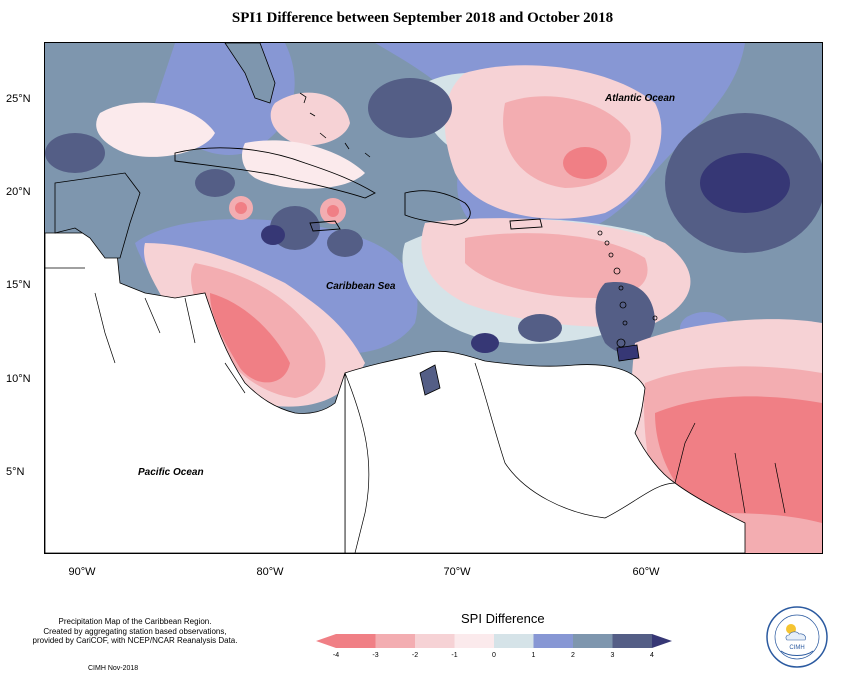 The height and width of the screenshot is (684, 845). I want to click on lat-label-15: 15°N, so click(18, 285).